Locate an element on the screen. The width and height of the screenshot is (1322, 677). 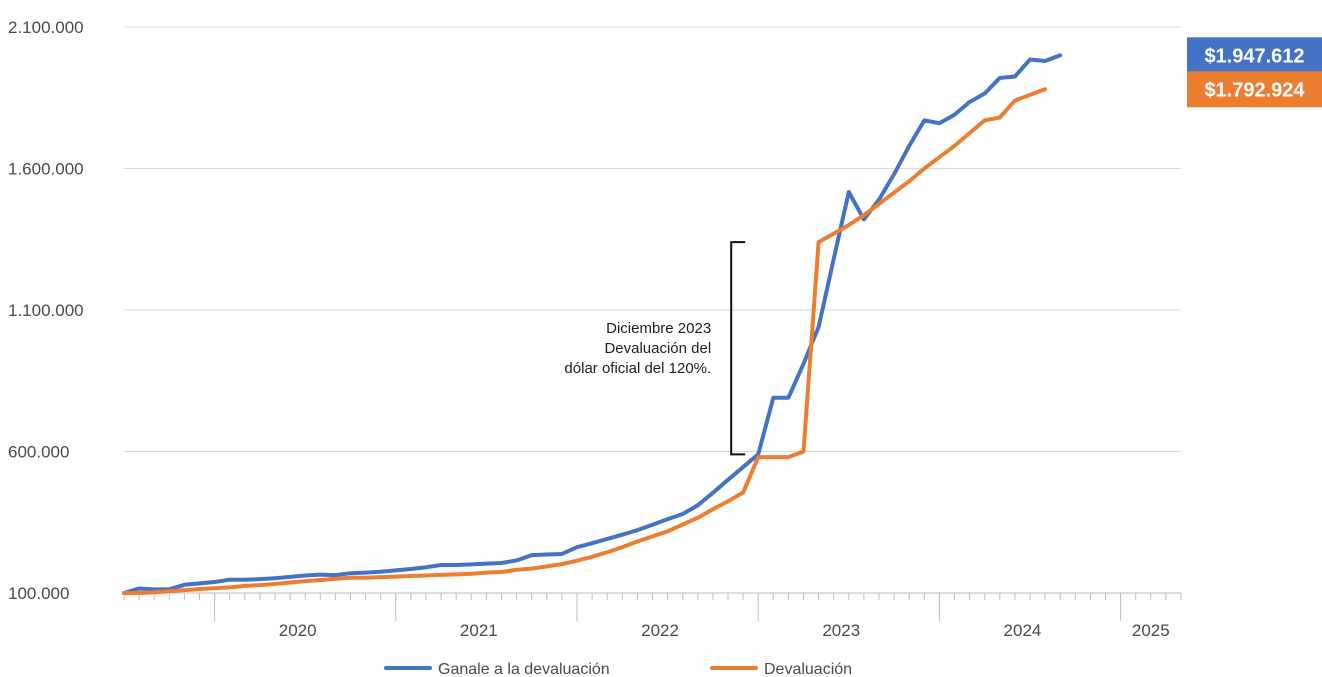
end-label-text: $1.947.612 is located at coordinates (1254, 56).